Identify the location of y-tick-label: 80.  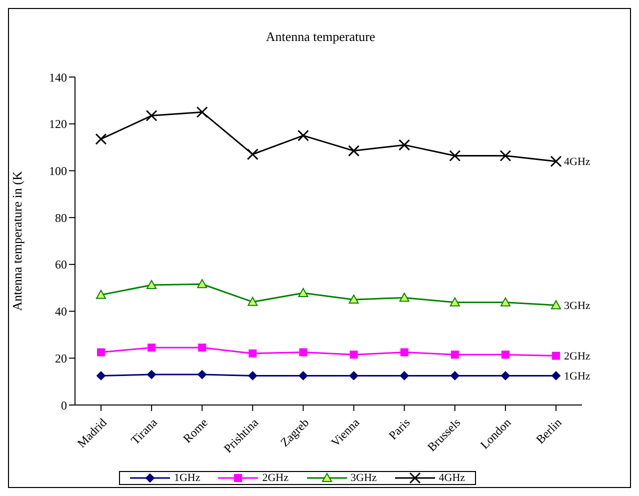
(61, 217).